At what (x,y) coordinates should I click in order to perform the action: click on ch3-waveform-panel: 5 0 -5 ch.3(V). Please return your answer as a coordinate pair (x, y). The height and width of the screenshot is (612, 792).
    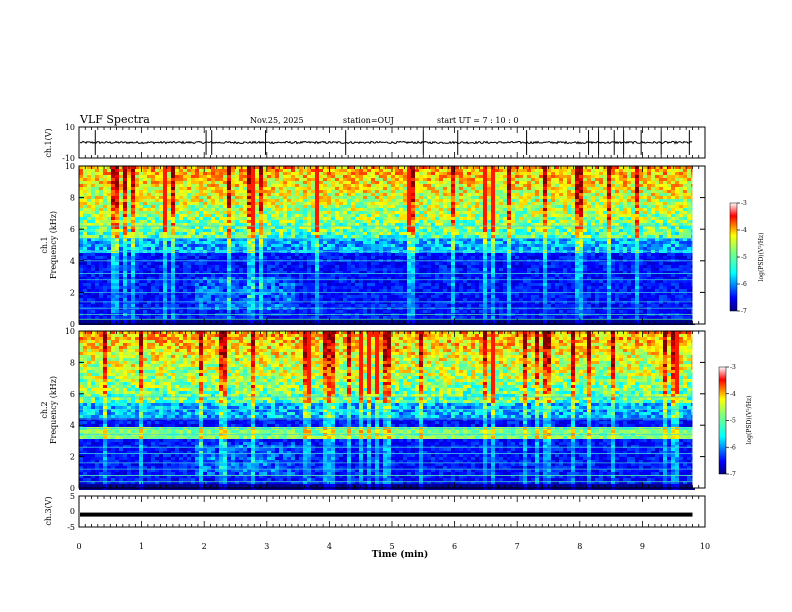
    Looking at the image, I should click on (375, 512).